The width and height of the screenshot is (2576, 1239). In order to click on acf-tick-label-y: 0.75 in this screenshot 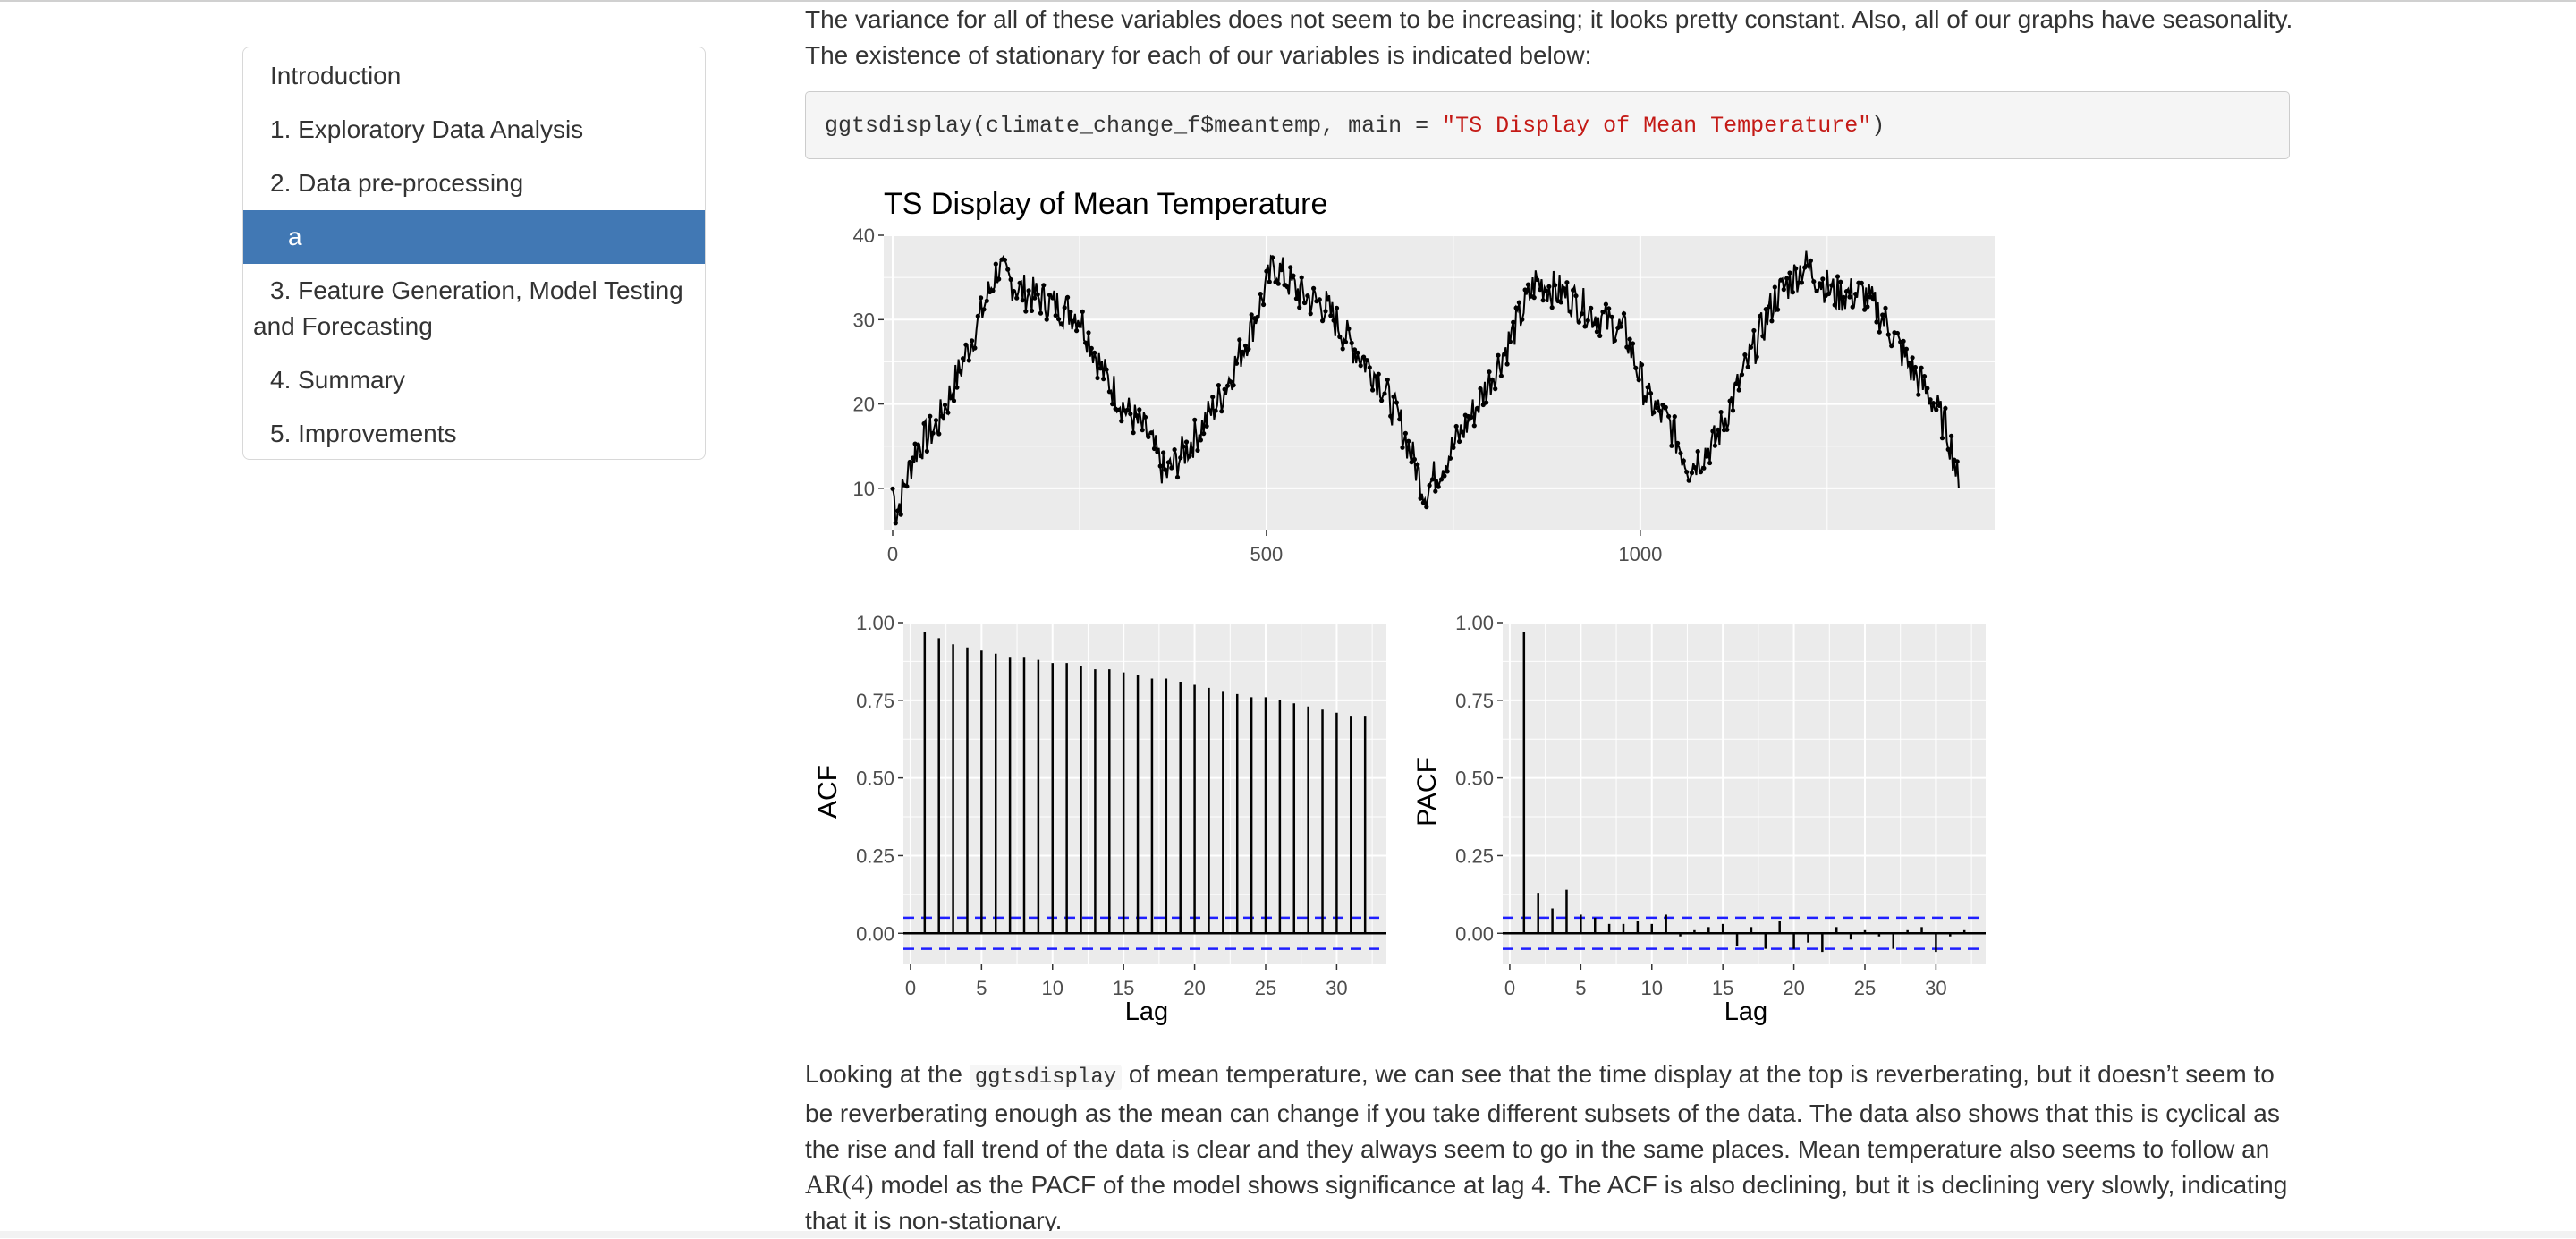, I will do `click(875, 701)`.